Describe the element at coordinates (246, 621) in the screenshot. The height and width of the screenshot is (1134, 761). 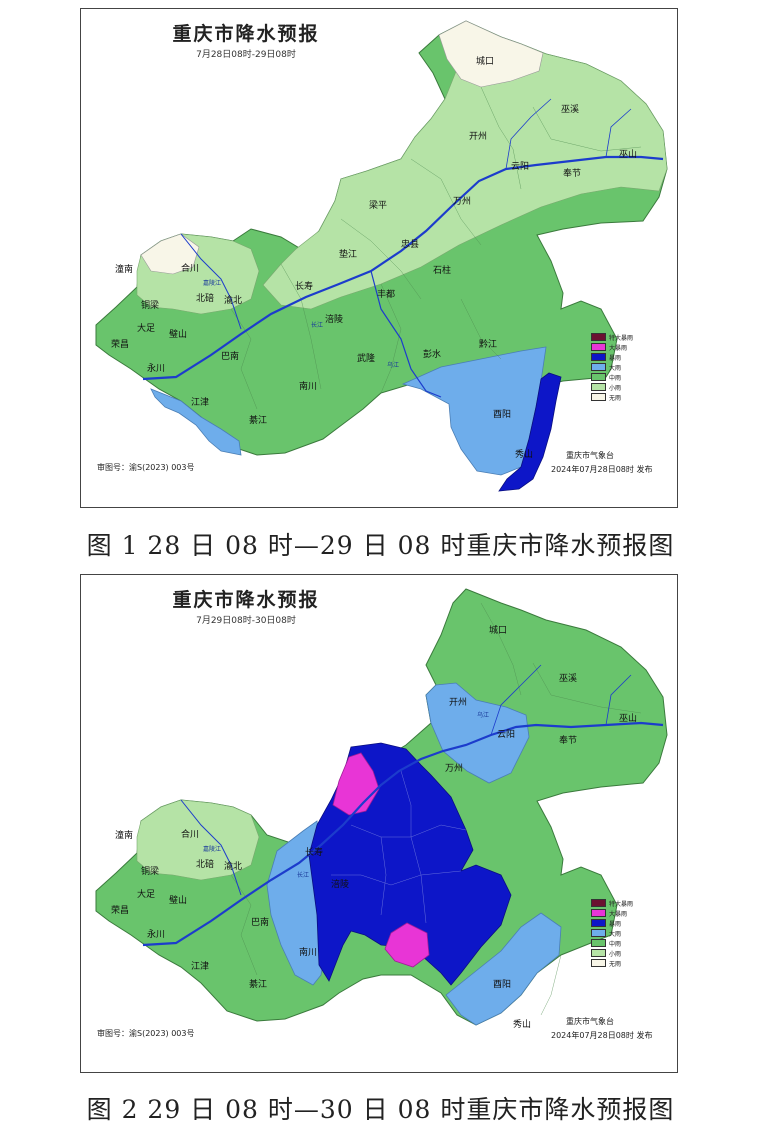
I see `map-subtitle: 7月29日08时-30日08时` at that location.